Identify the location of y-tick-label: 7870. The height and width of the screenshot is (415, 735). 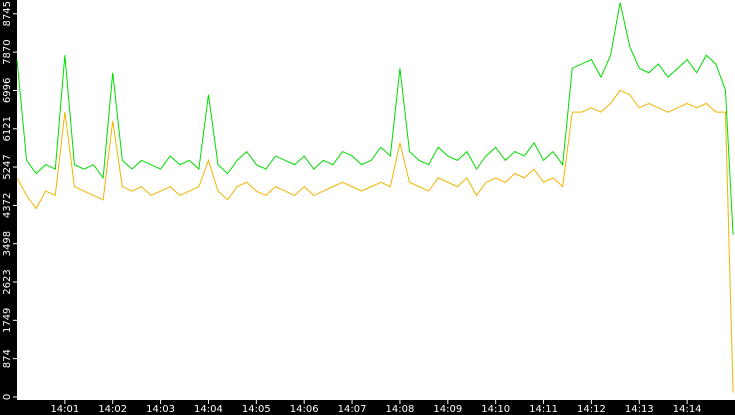
(7, 51).